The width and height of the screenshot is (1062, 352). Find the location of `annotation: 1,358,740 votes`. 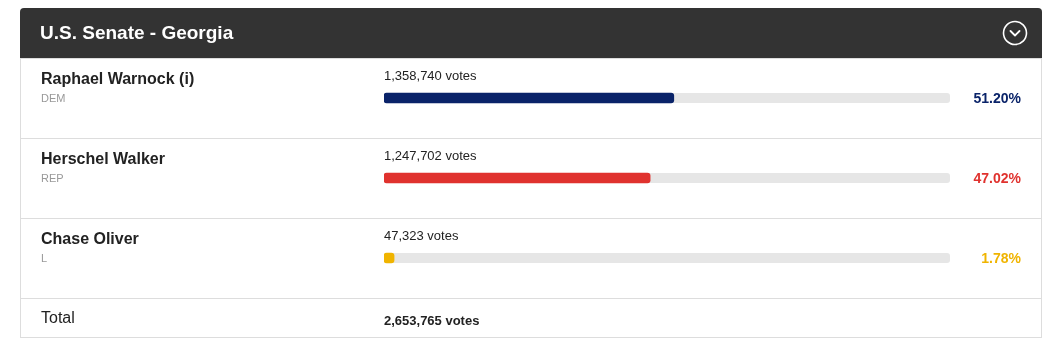

annotation: 1,358,740 votes is located at coordinates (431, 75).